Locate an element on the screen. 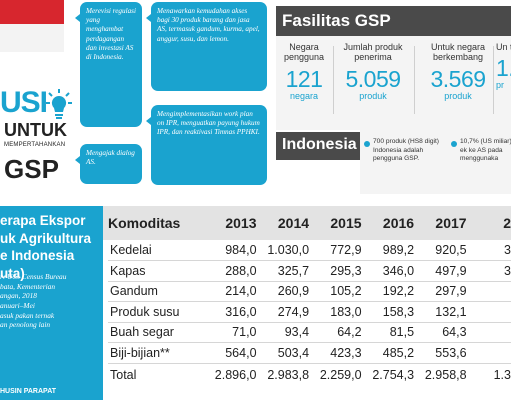 Image resolution: width=511 pixels, height=400 pixels. stat-jumlah-produk: Jumlah produk penerima 5.059 produk is located at coordinates (373, 71).